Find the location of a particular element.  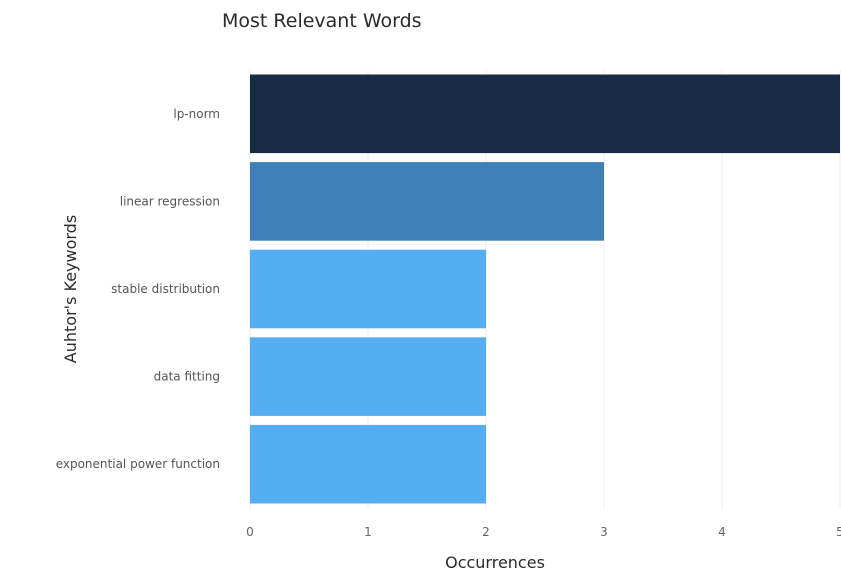

bar-exponential-power-function is located at coordinates (368, 464).